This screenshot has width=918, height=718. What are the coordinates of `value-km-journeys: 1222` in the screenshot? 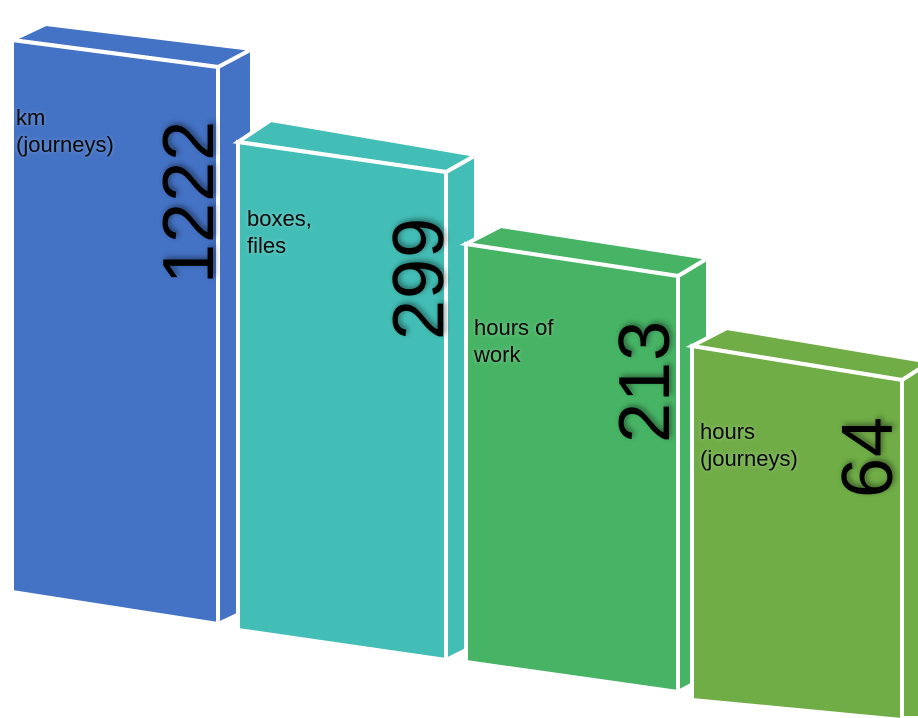 It's located at (189, 201).